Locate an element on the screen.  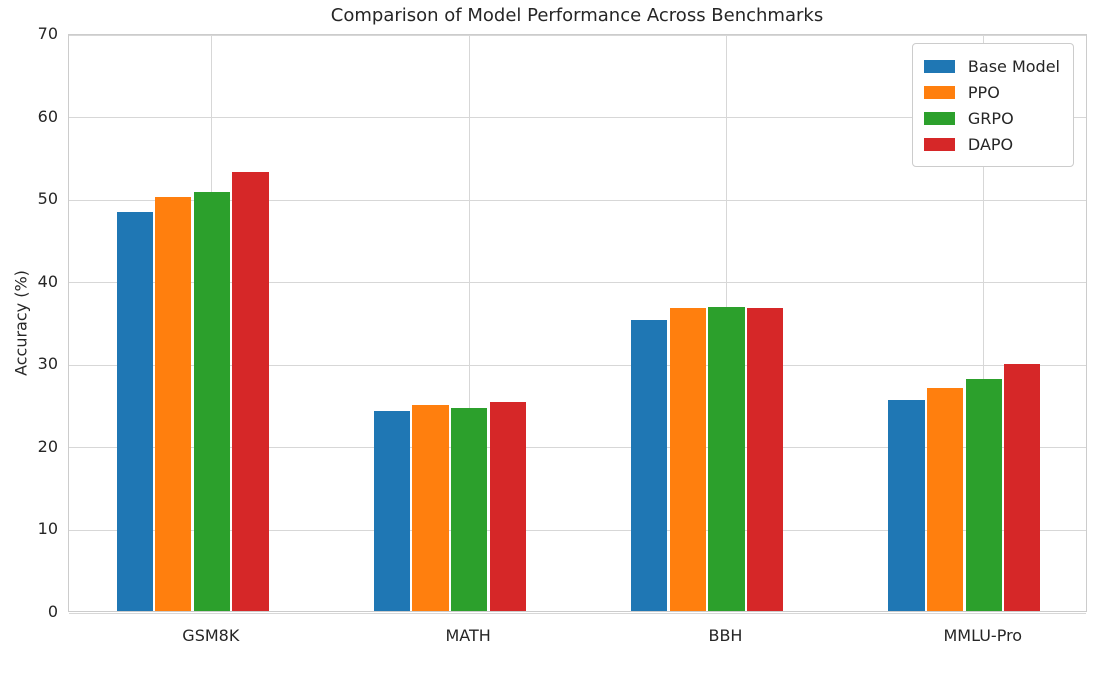
legend-item-dapo: DAPO is located at coordinates (991, 144).